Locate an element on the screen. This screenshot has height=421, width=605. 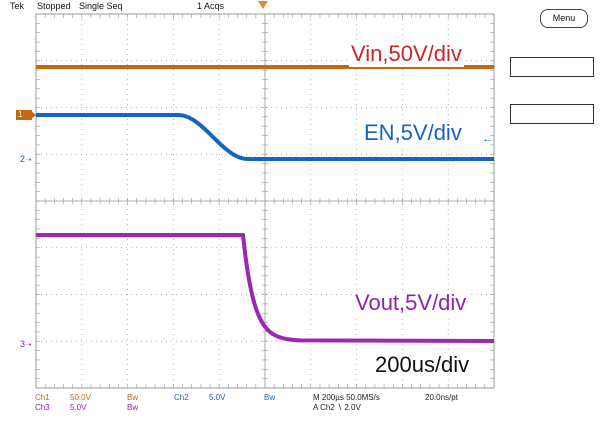
vin-label: Vin,50V/div is located at coordinates (406, 54).